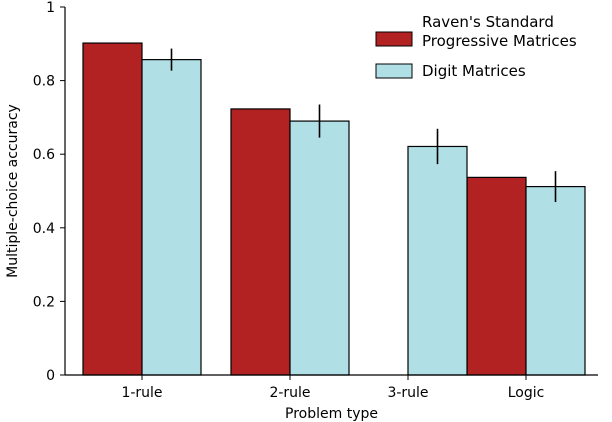 Image resolution: width=612 pixels, height=422 pixels. Describe the element at coordinates (49, 192) in the screenshot. I see `y-axis-ticks: 0 0.2 0.4 0.6 0.8 1` at that location.